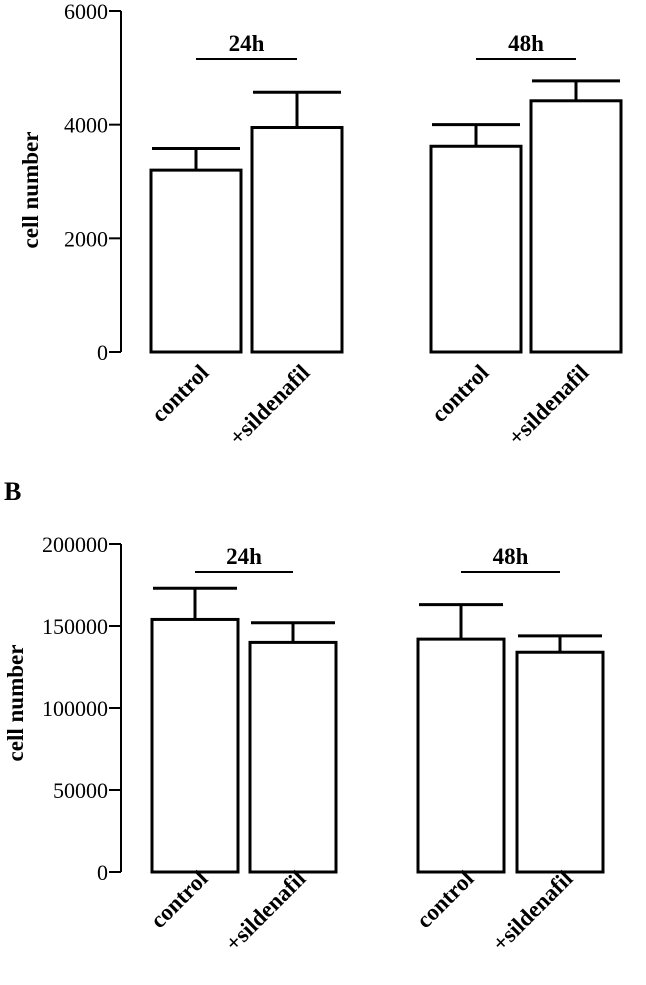  What do you see at coordinates (86, 125) in the screenshot?
I see `panel-a-y-tick-label: 4000` at bounding box center [86, 125].